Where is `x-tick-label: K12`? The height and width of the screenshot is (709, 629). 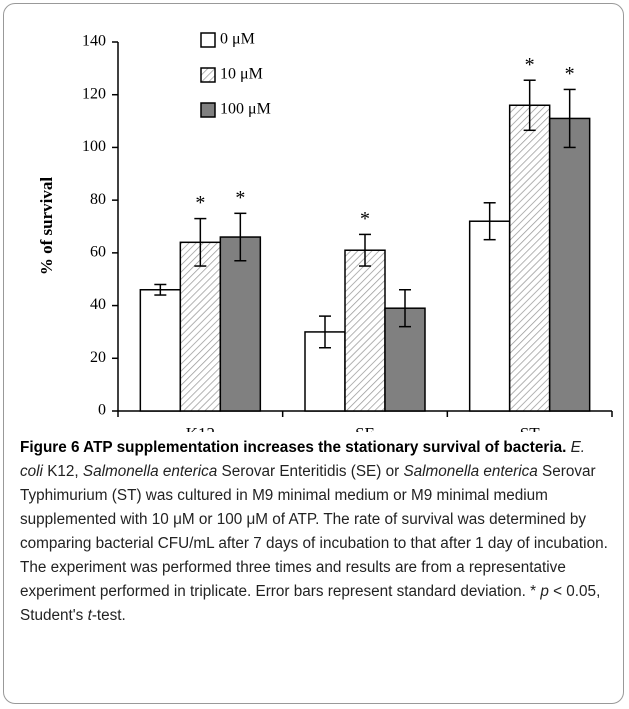 x-tick-label: K12 is located at coordinates (200, 428).